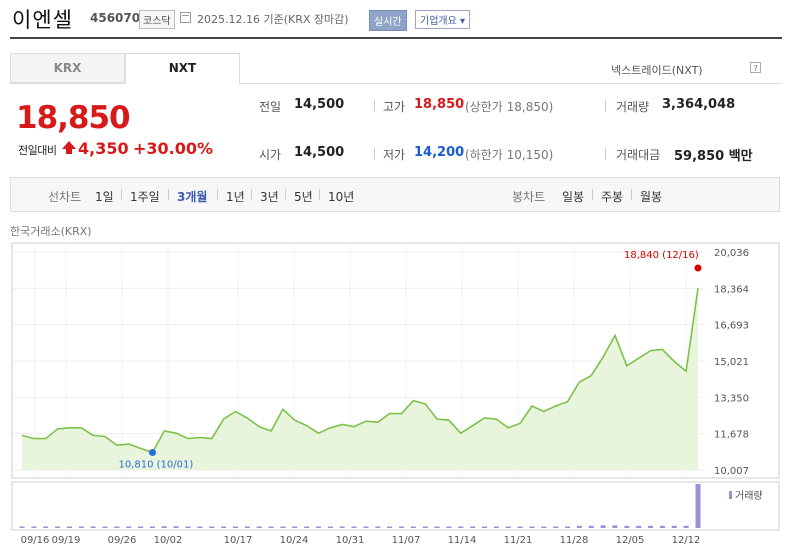 The width and height of the screenshot is (785, 554). I want to click on lower-limit: (하한가 10,150), so click(509, 155).